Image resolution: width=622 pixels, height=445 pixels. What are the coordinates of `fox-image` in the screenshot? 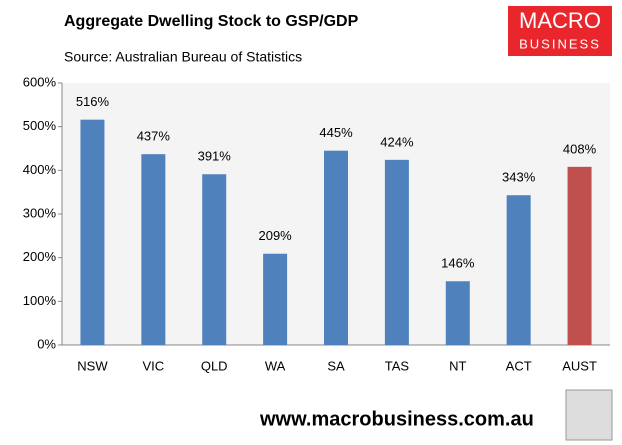 It's located at (589, 415).